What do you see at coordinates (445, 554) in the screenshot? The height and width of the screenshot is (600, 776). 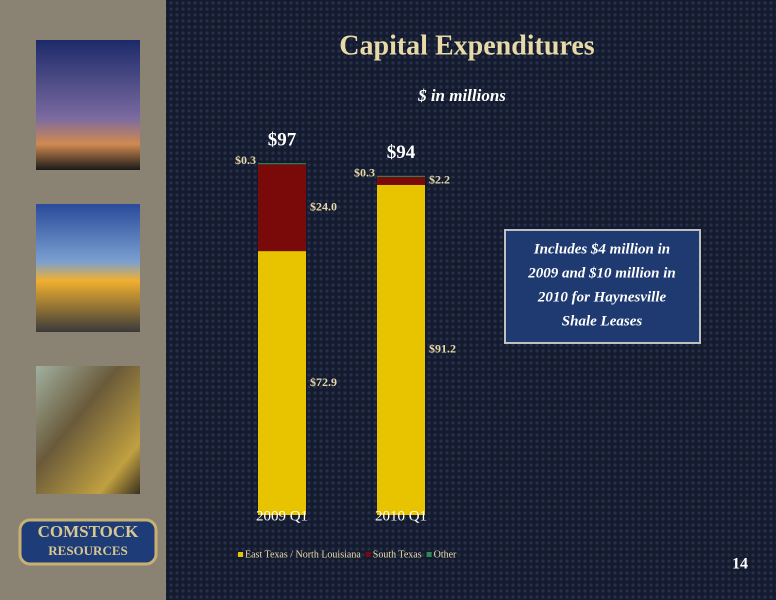 I see `legend-label: Other` at bounding box center [445, 554].